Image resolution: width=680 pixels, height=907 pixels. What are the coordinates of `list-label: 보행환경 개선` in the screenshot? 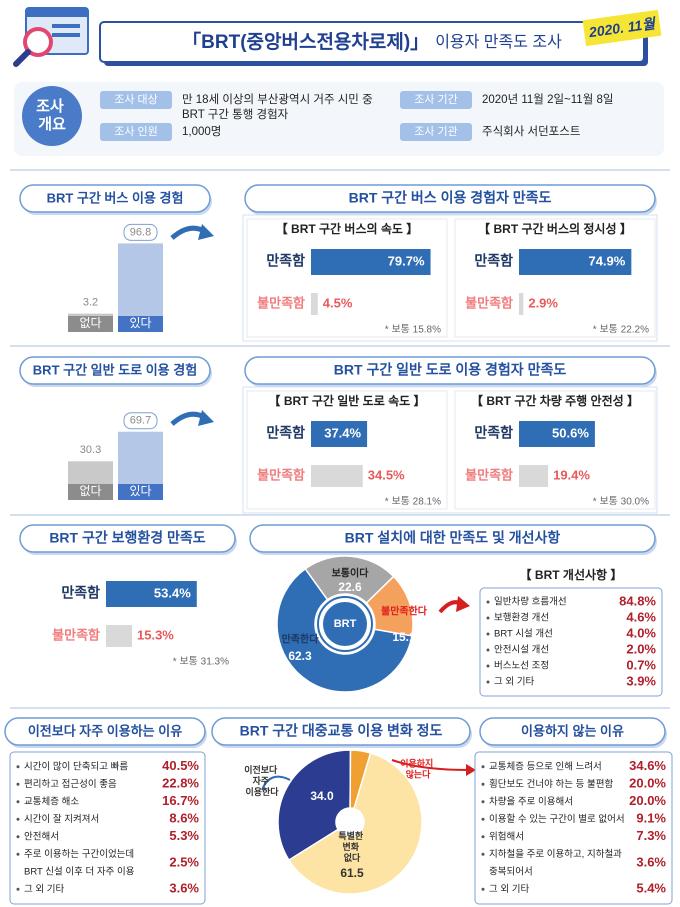 It's located at (521, 618).